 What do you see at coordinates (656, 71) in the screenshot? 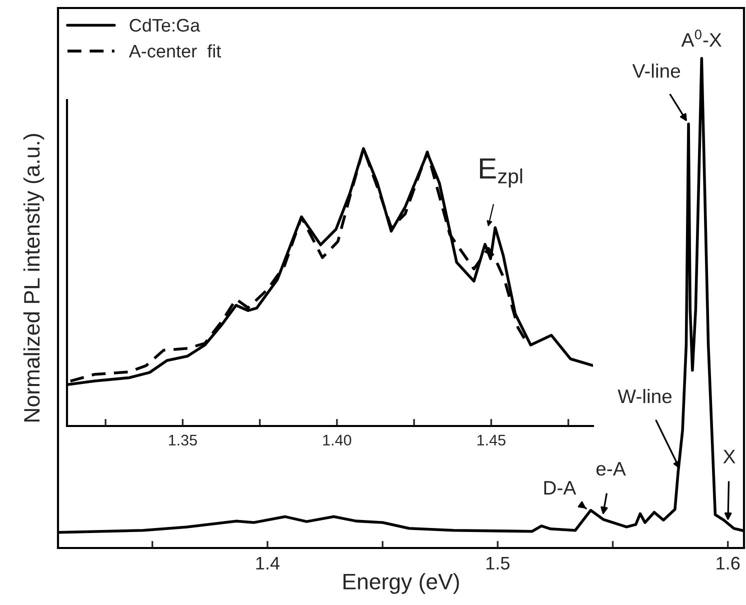
I see `annotation: V-line` at bounding box center [656, 71].